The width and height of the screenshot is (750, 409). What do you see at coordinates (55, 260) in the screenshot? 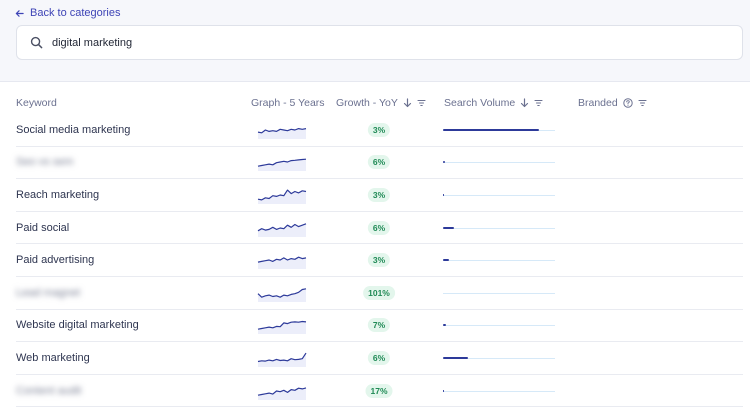
I see `keyword-text: Paid advertising` at bounding box center [55, 260].